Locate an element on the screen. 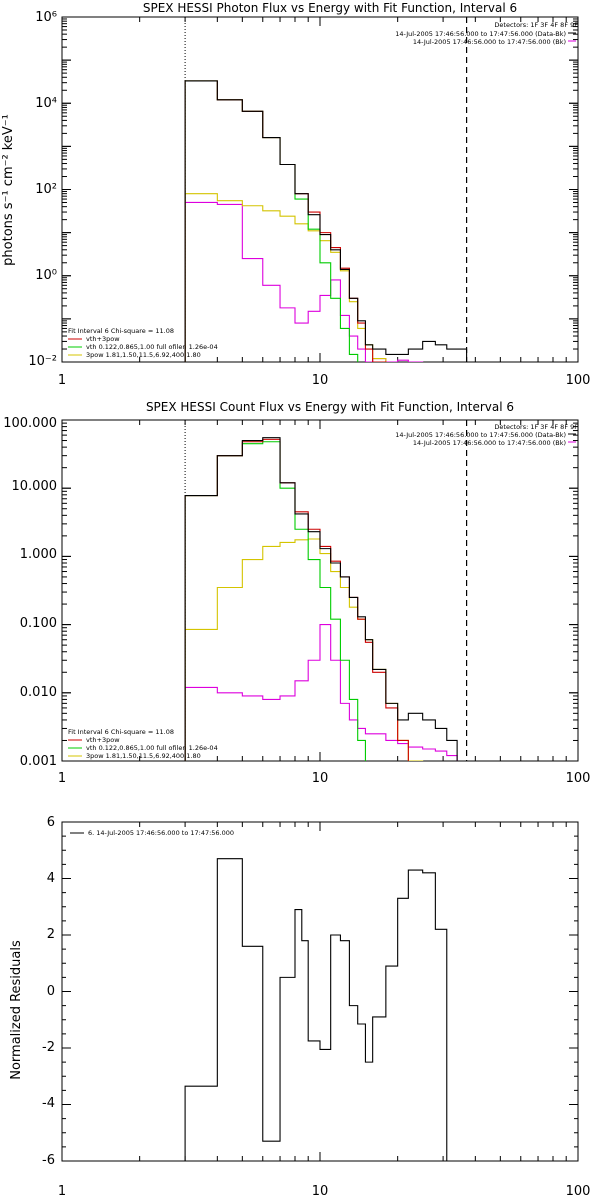  residuals-y-tick-6: 6 is located at coordinates (51, 822).